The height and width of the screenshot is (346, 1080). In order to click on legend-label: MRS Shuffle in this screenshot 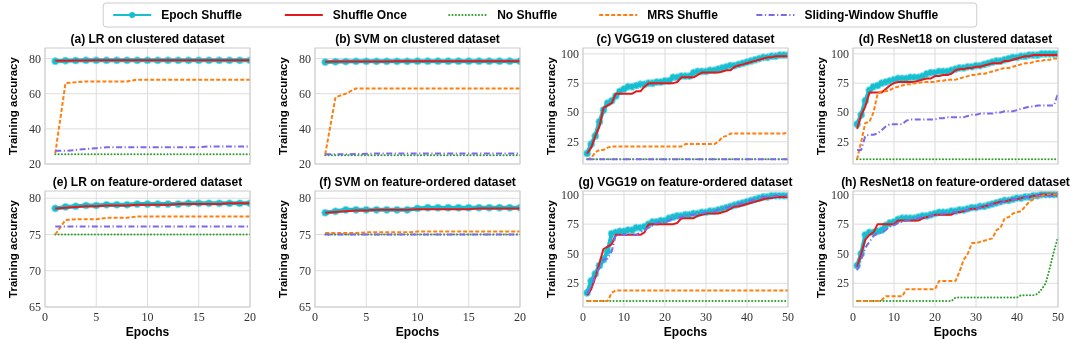, I will do `click(683, 15)`.